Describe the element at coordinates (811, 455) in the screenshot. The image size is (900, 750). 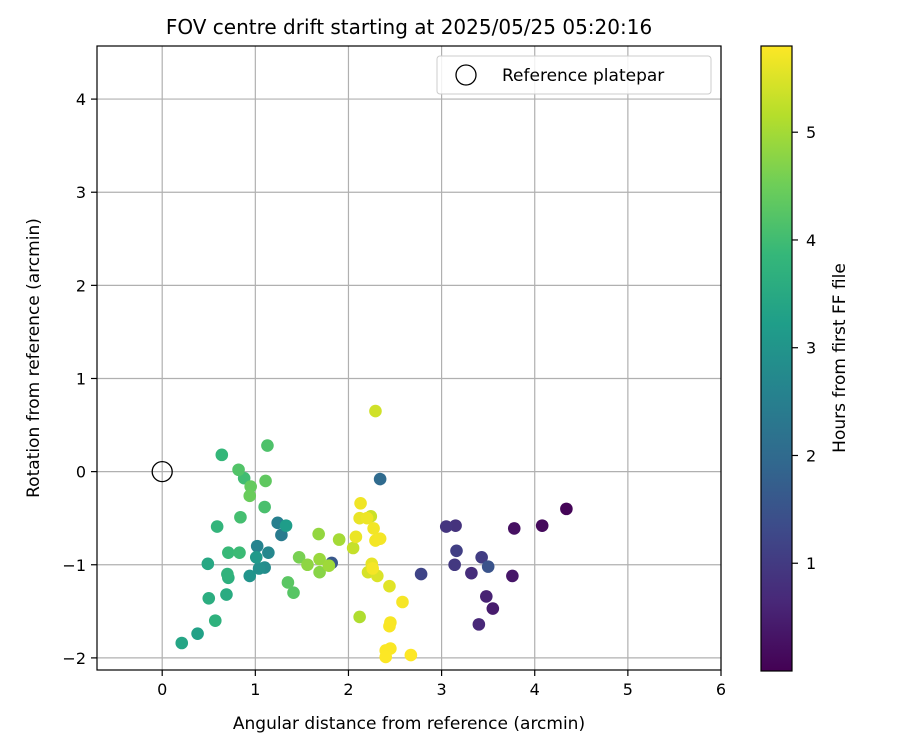
I see `colorbar-tick-label: 2` at that location.